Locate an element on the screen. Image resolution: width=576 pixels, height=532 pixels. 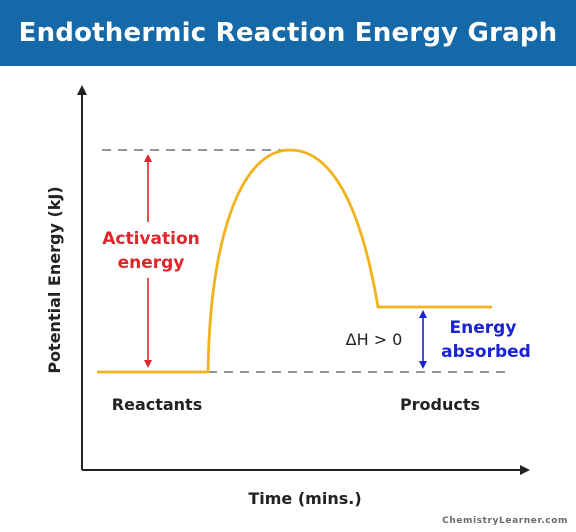
activation-label-line1: Activation is located at coordinates (150, 239).